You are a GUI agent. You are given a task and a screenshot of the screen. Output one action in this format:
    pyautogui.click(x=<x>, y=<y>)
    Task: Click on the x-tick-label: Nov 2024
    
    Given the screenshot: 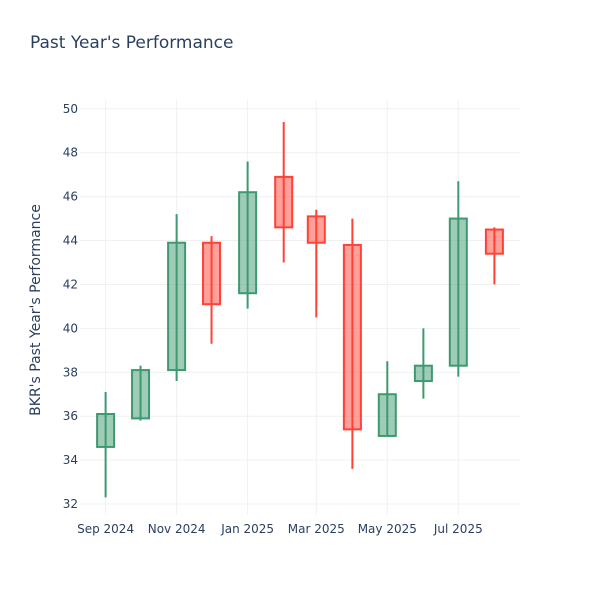 What is the action you would take?
    pyautogui.click(x=177, y=529)
    